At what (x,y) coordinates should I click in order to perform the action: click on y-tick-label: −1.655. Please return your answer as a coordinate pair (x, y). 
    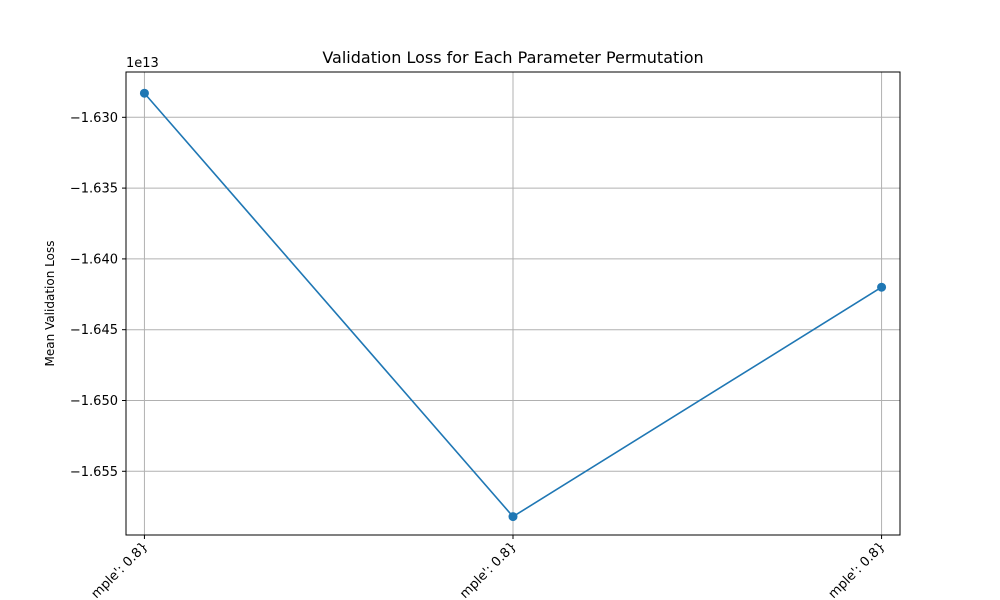
    Looking at the image, I should click on (94, 472).